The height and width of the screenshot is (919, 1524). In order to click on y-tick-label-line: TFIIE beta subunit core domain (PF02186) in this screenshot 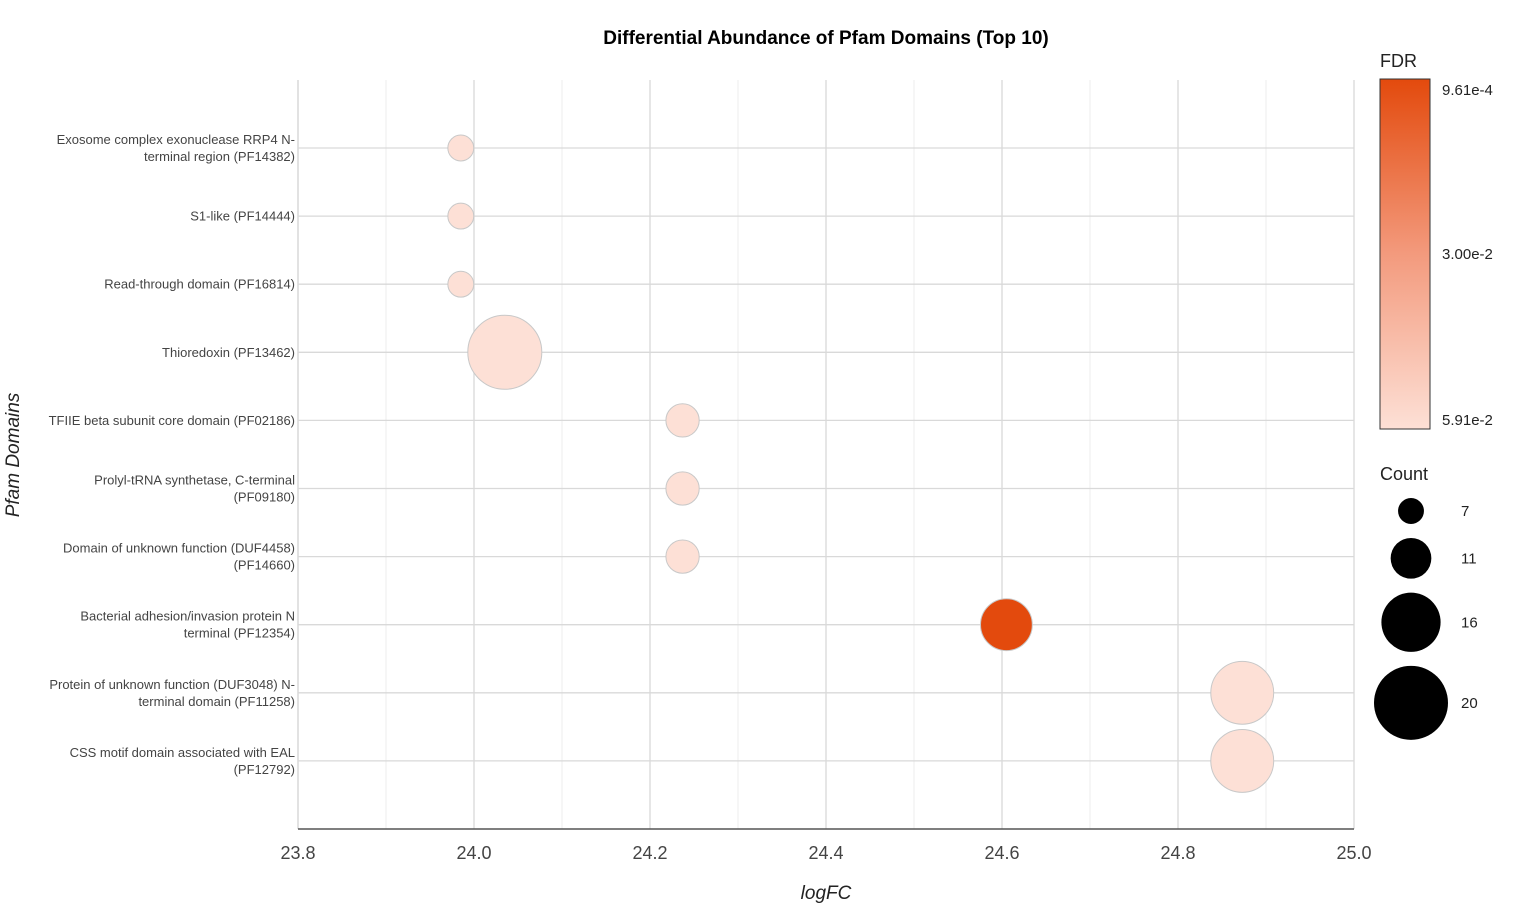, I will do `click(172, 420)`.